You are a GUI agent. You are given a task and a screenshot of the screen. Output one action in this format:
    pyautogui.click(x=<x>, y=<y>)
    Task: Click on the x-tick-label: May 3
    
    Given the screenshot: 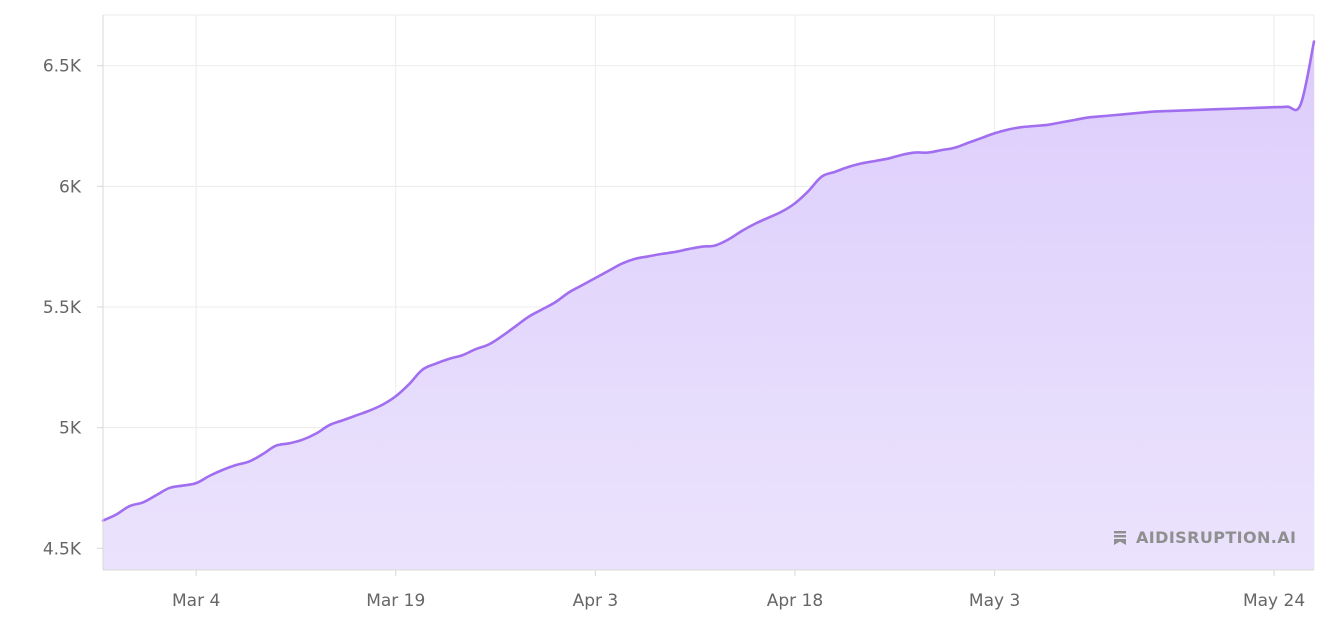 What is the action you would take?
    pyautogui.click(x=994, y=601)
    